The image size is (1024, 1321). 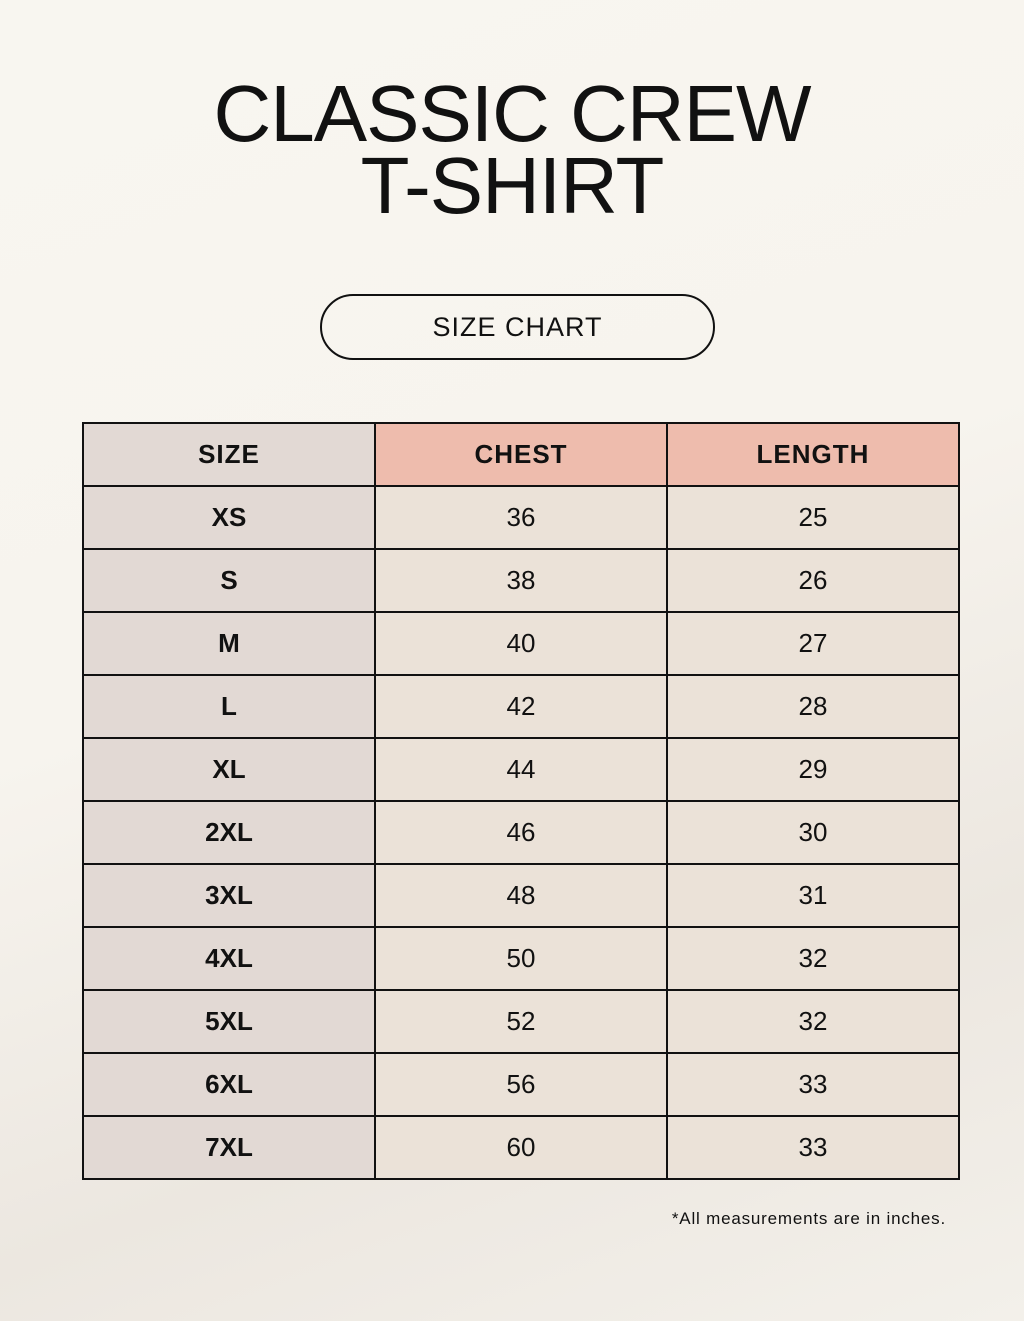 I want to click on length-cell: 31, so click(x=813, y=895).